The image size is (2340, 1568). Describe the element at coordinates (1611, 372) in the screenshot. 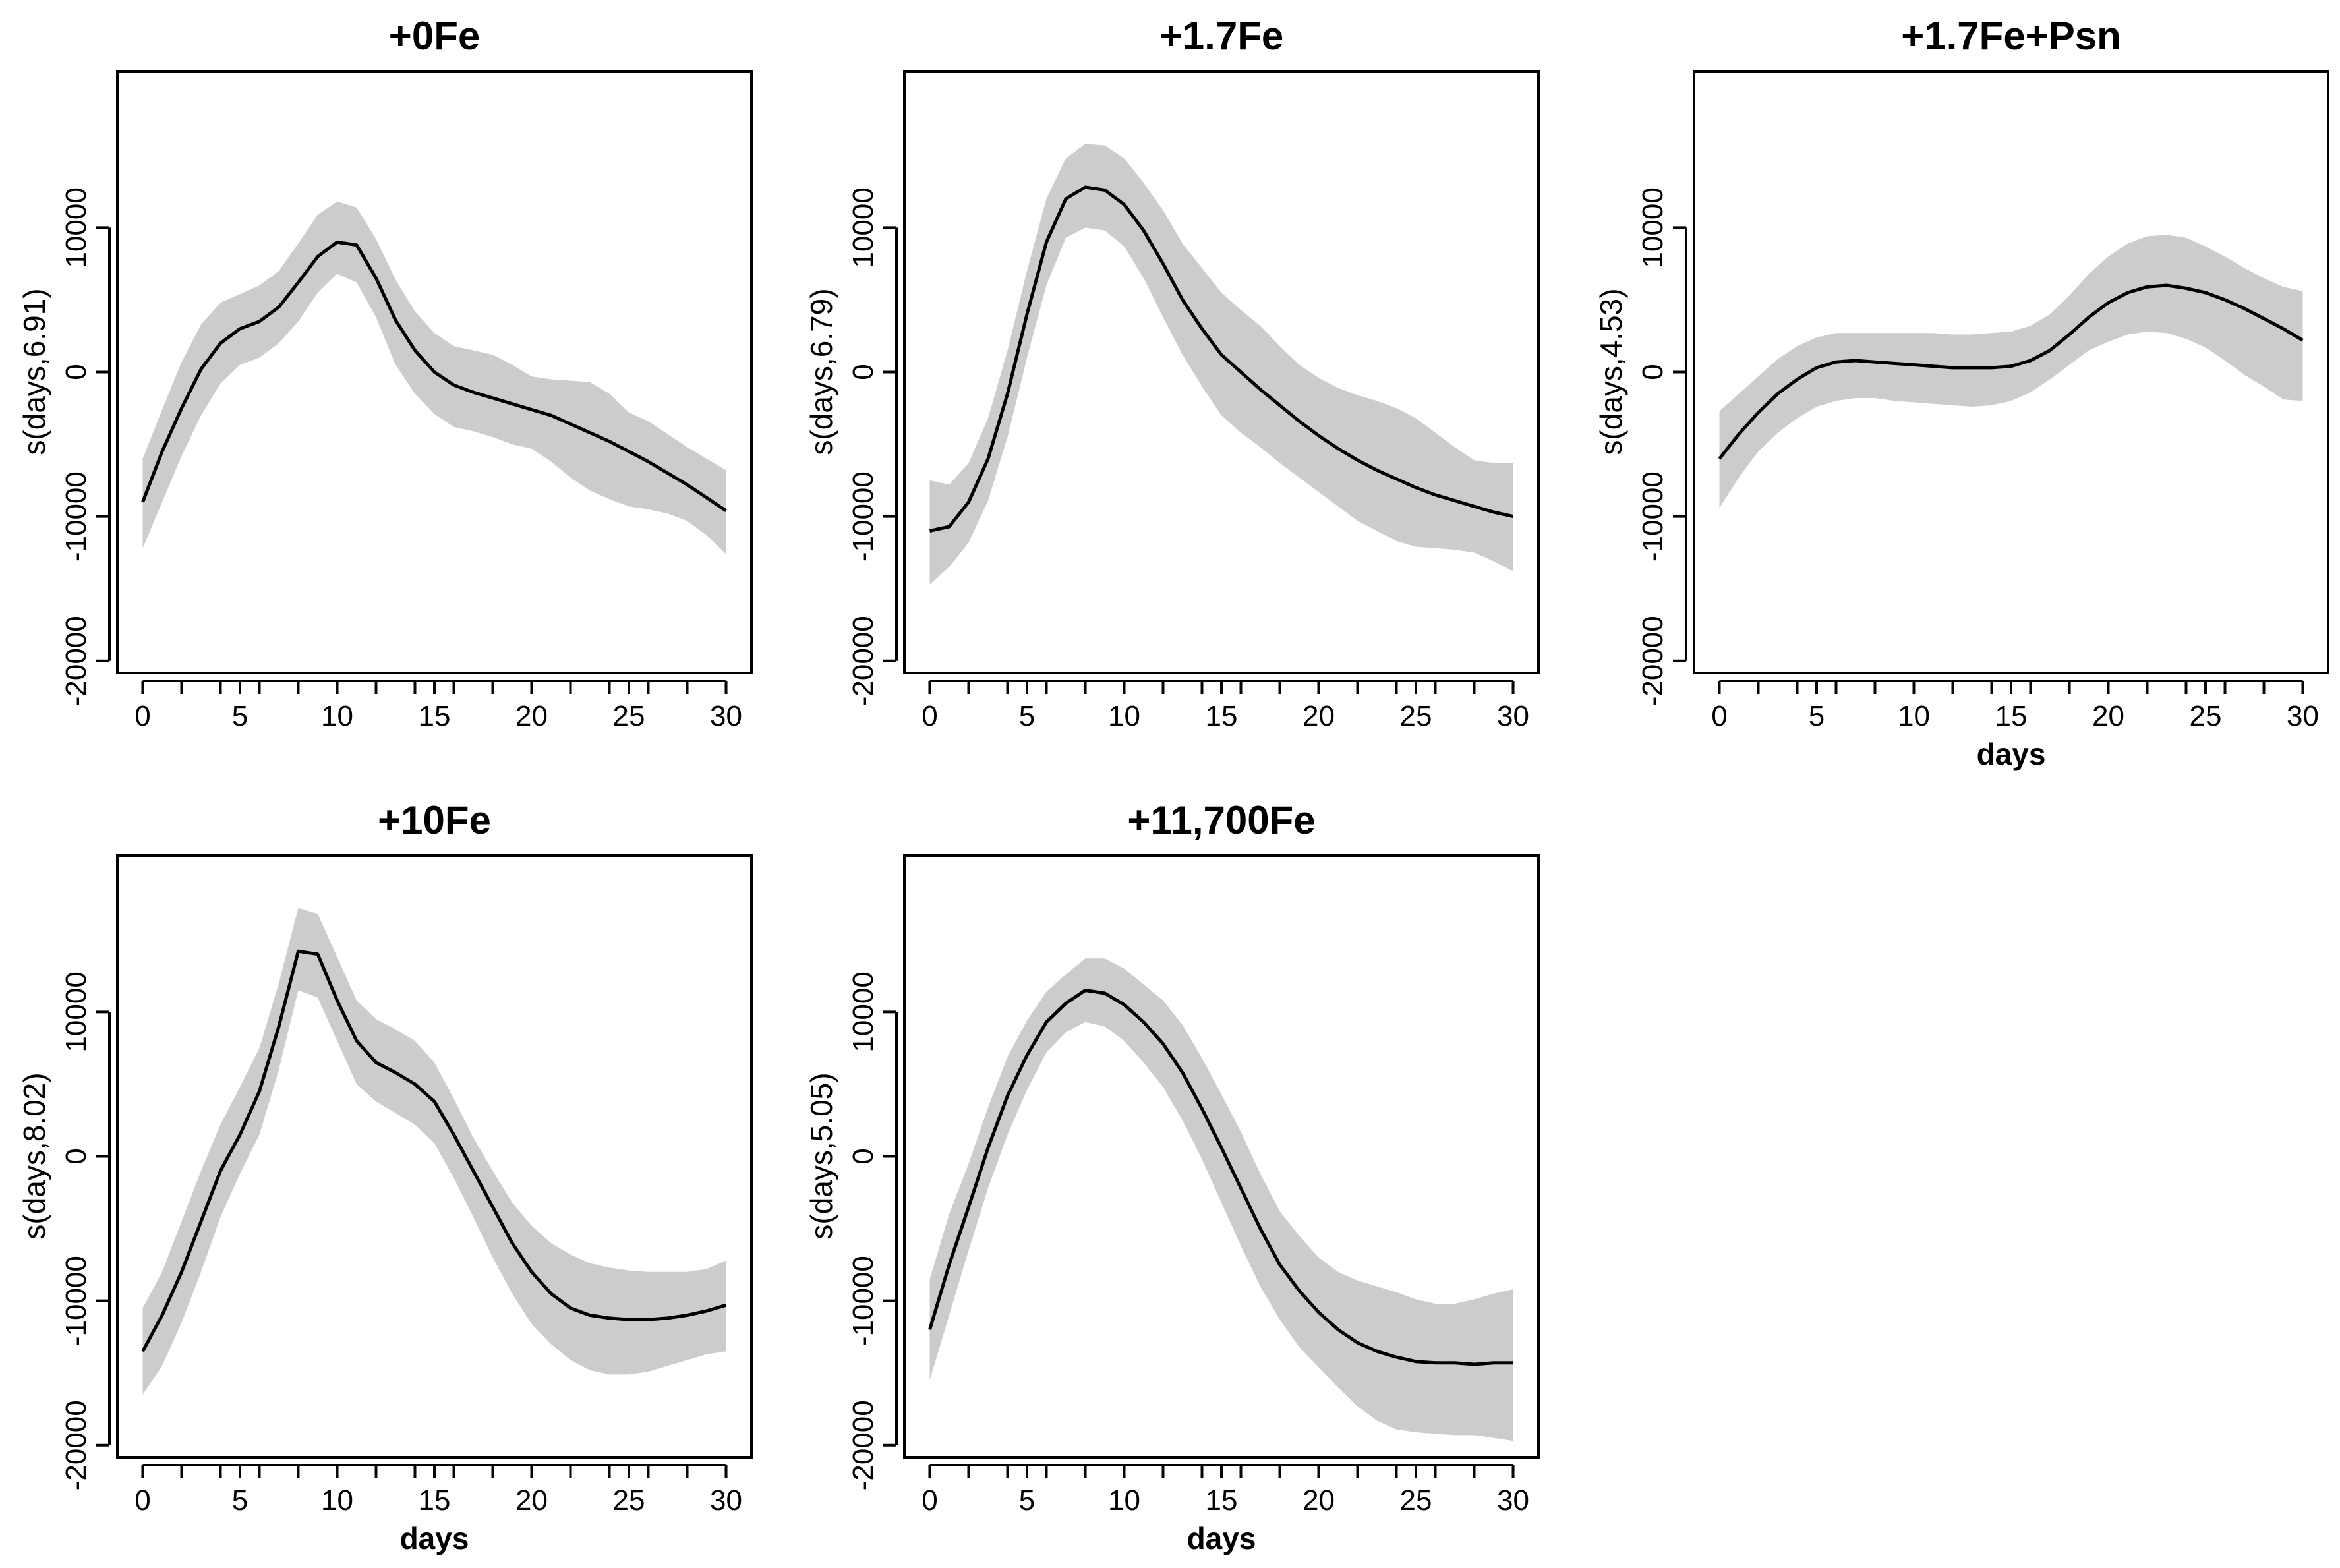

I see `y-axis-label: s(days,4.53)` at that location.